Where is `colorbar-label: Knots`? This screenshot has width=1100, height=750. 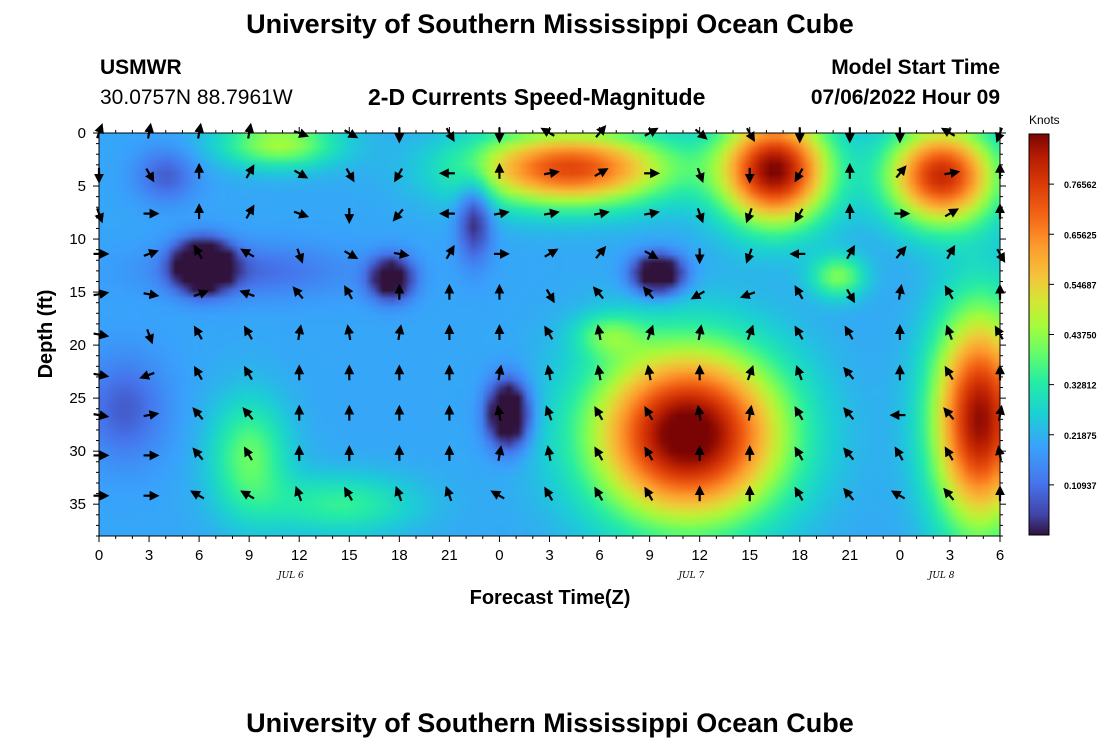
colorbar-label: Knots is located at coordinates (1044, 120).